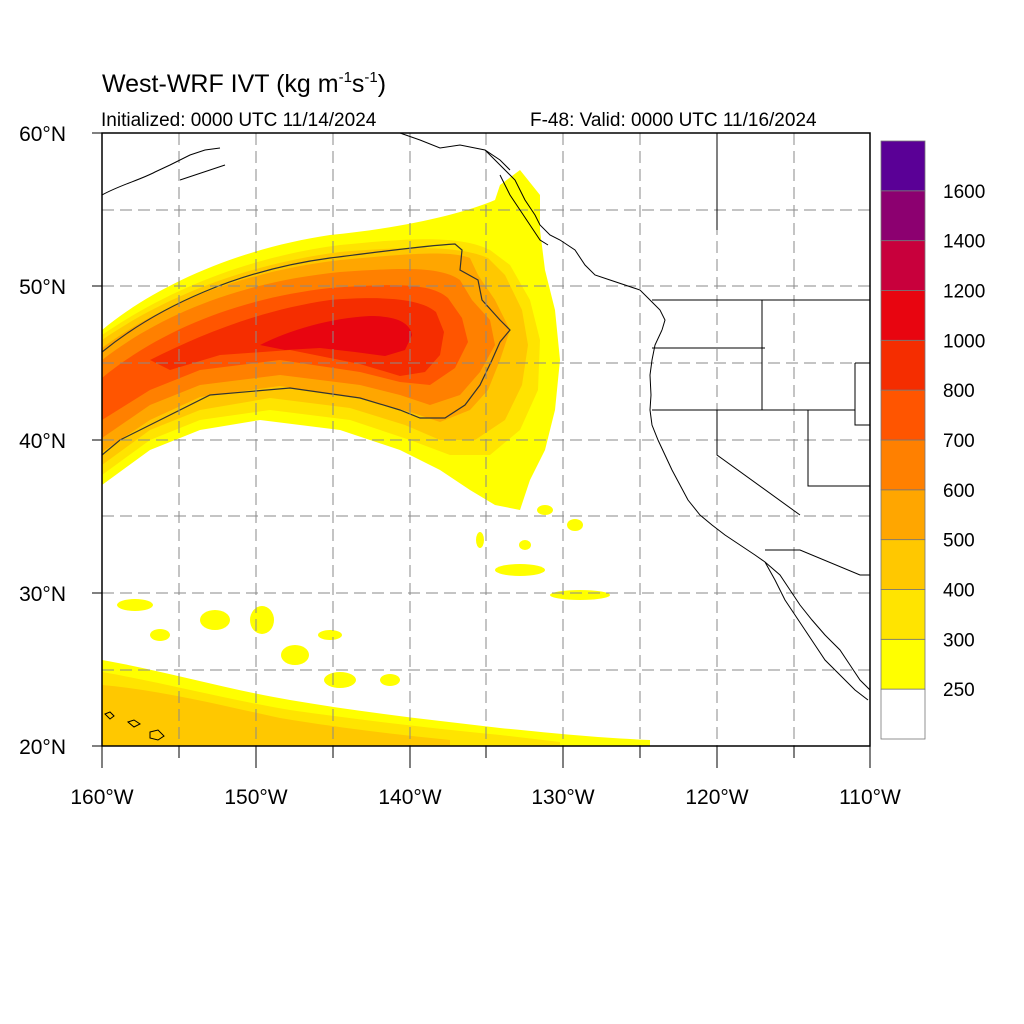  I want to click on lat-label: 60°N, so click(42, 134).